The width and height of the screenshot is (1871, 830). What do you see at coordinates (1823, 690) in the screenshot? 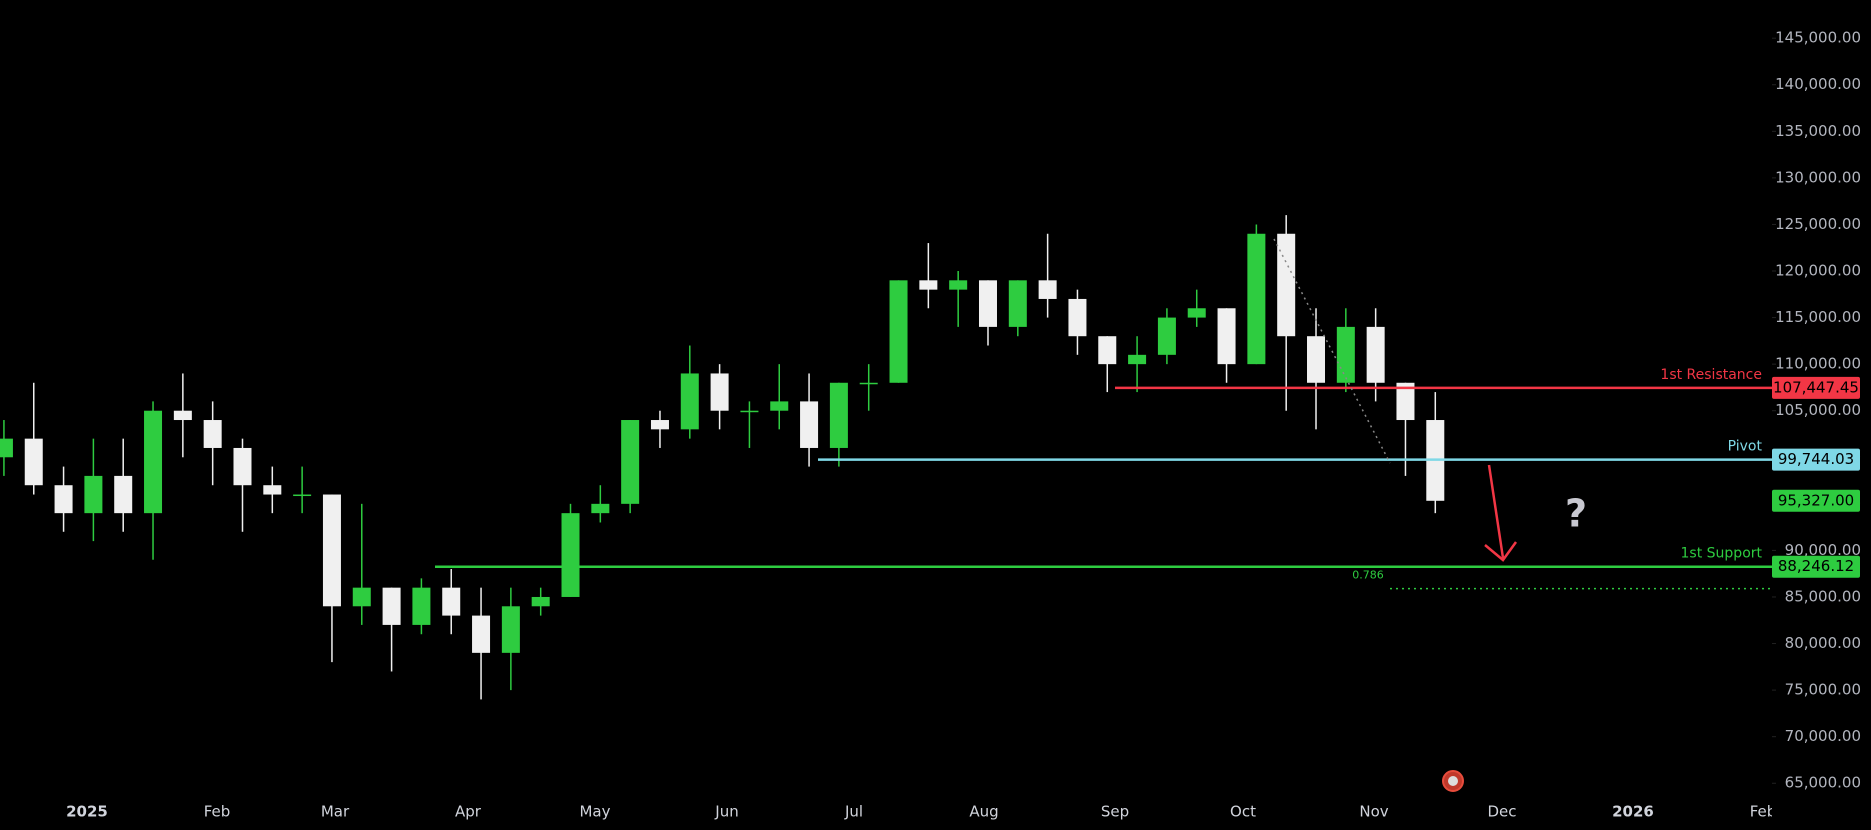
I see `y-tick-label: 75,000.00` at bounding box center [1823, 690].